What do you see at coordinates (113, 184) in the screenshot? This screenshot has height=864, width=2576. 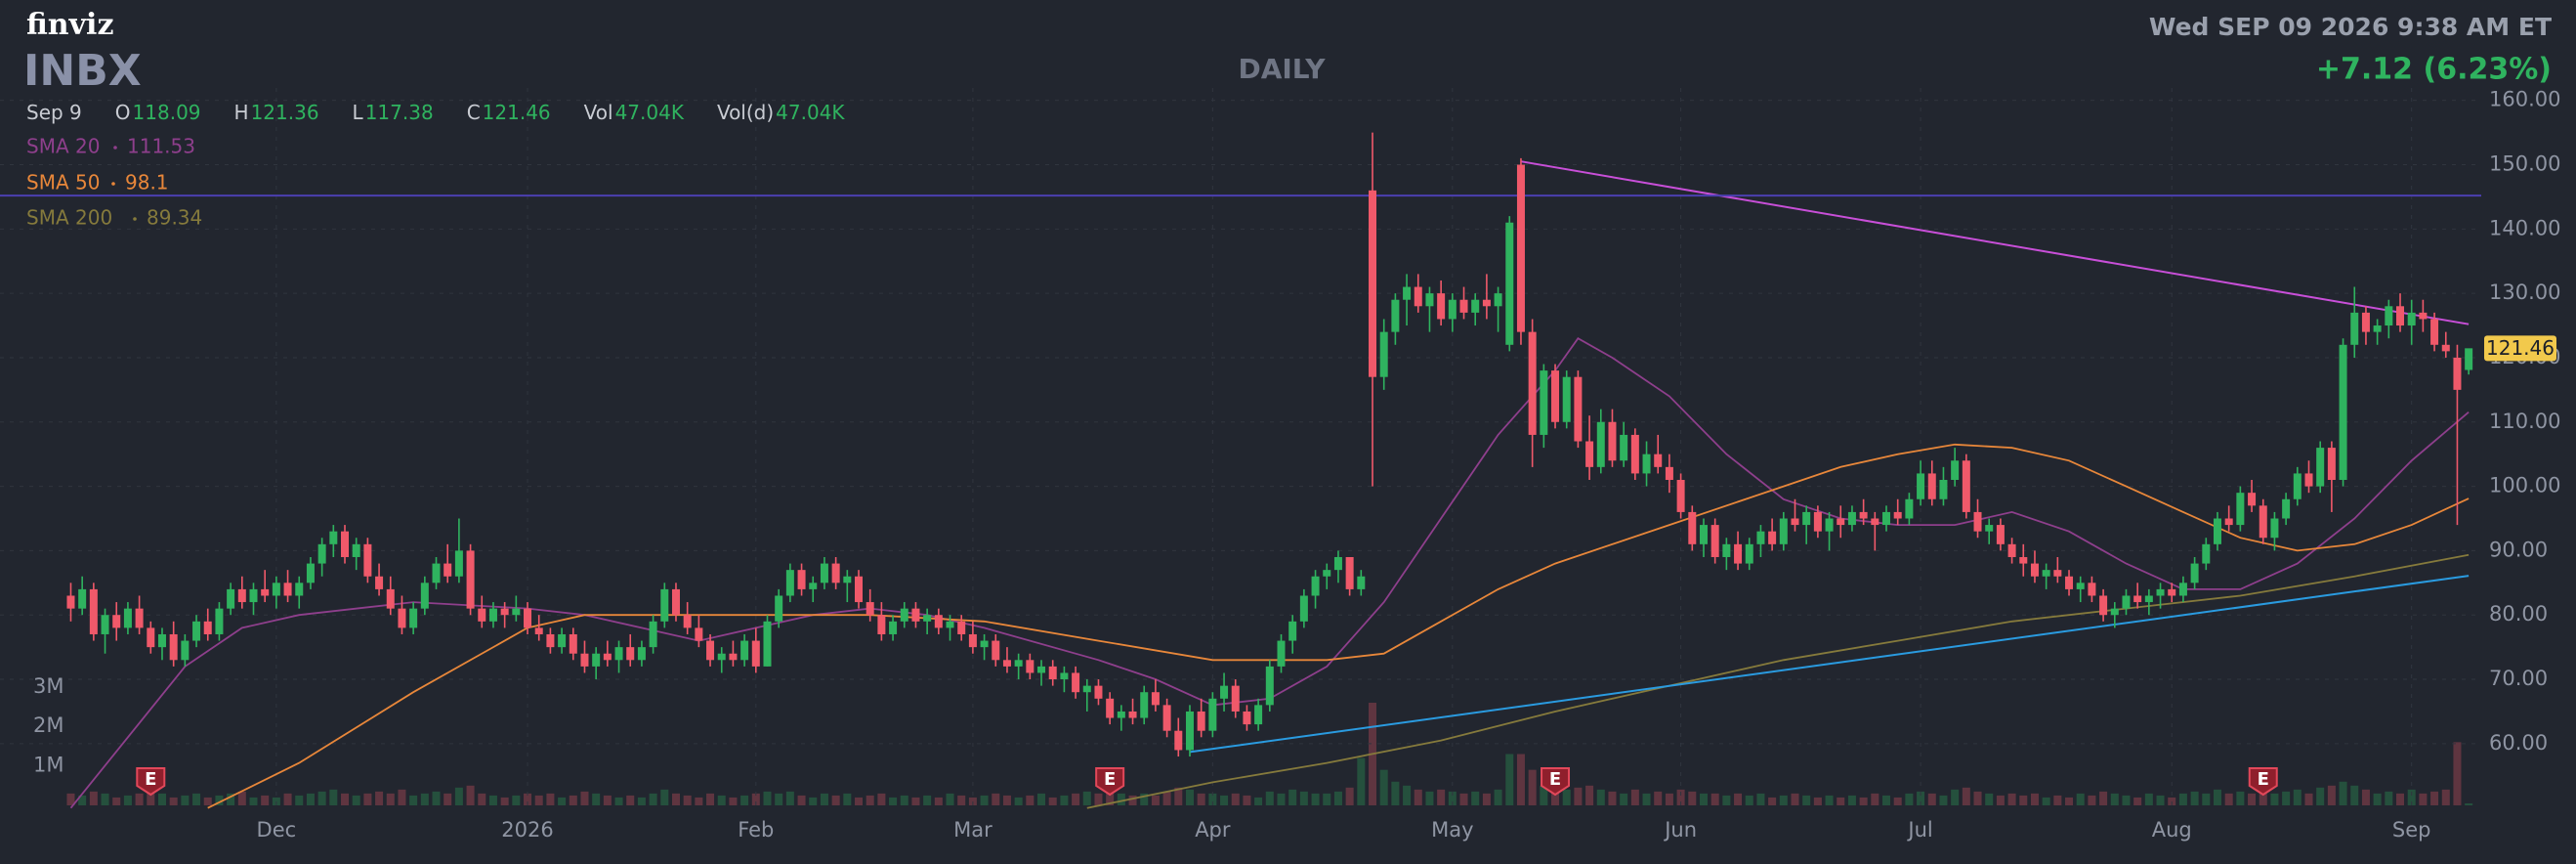 I see `sma-separator` at bounding box center [113, 184].